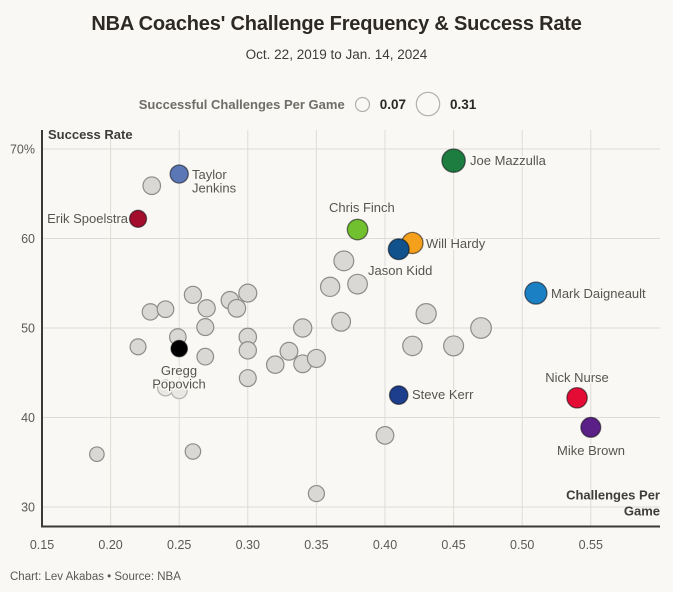  Describe the element at coordinates (443, 394) in the screenshot. I see `coach-label: Steve Kerr` at that location.